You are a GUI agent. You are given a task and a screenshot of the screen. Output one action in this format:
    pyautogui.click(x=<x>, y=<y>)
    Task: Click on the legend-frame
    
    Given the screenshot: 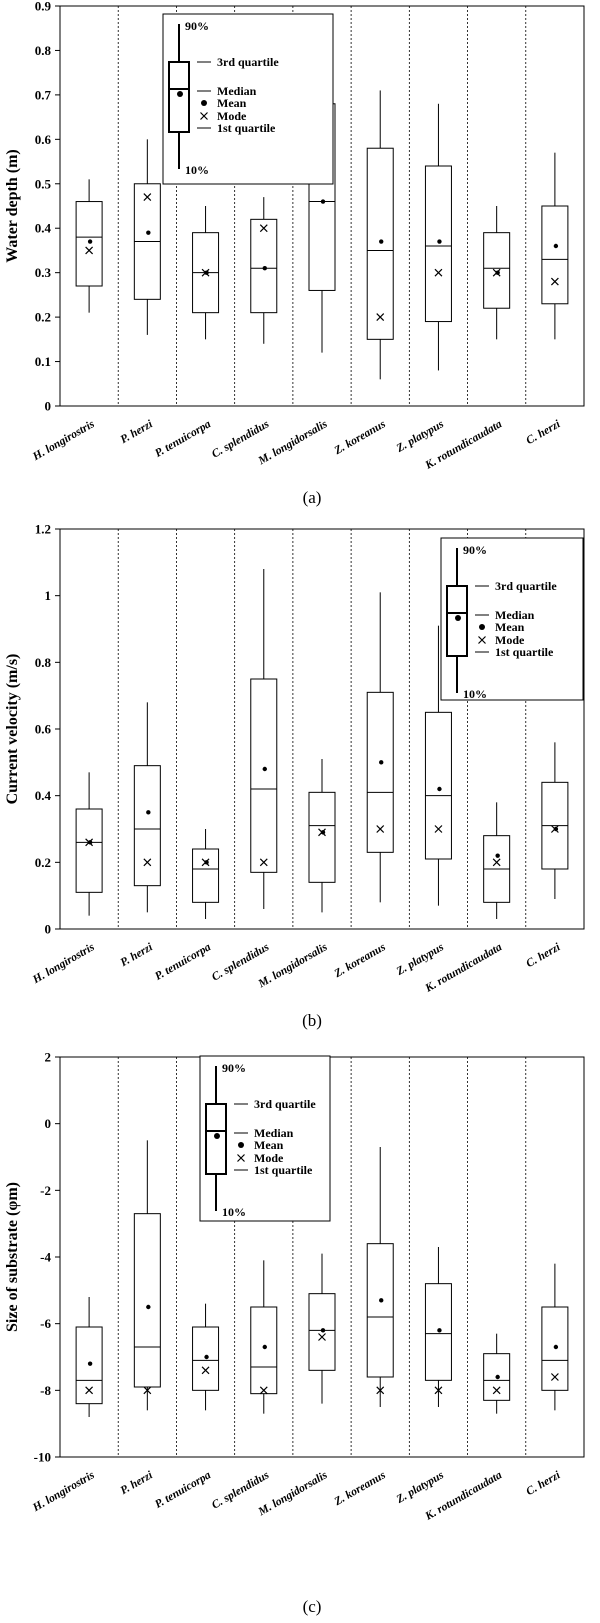 What is the action you would take?
    pyautogui.click(x=248, y=99)
    